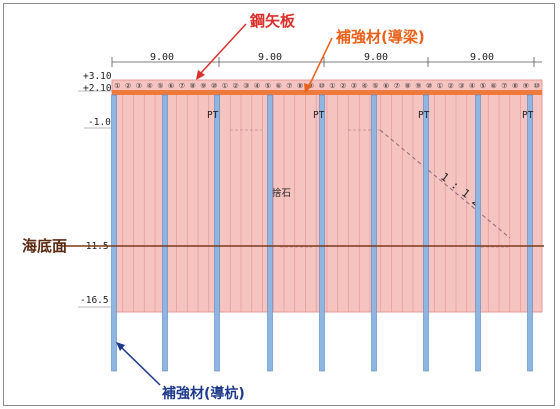 The width and height of the screenshot is (560, 409). I want to click on level-dashes, so click(369, 188).